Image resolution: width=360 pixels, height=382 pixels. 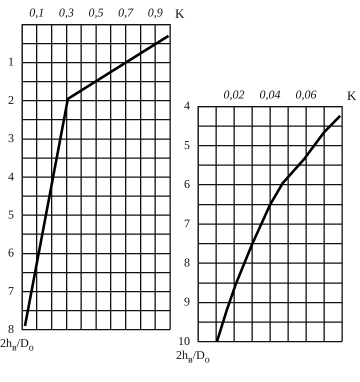 I want to click on x-tick-label: 0,1, so click(x=36, y=12).